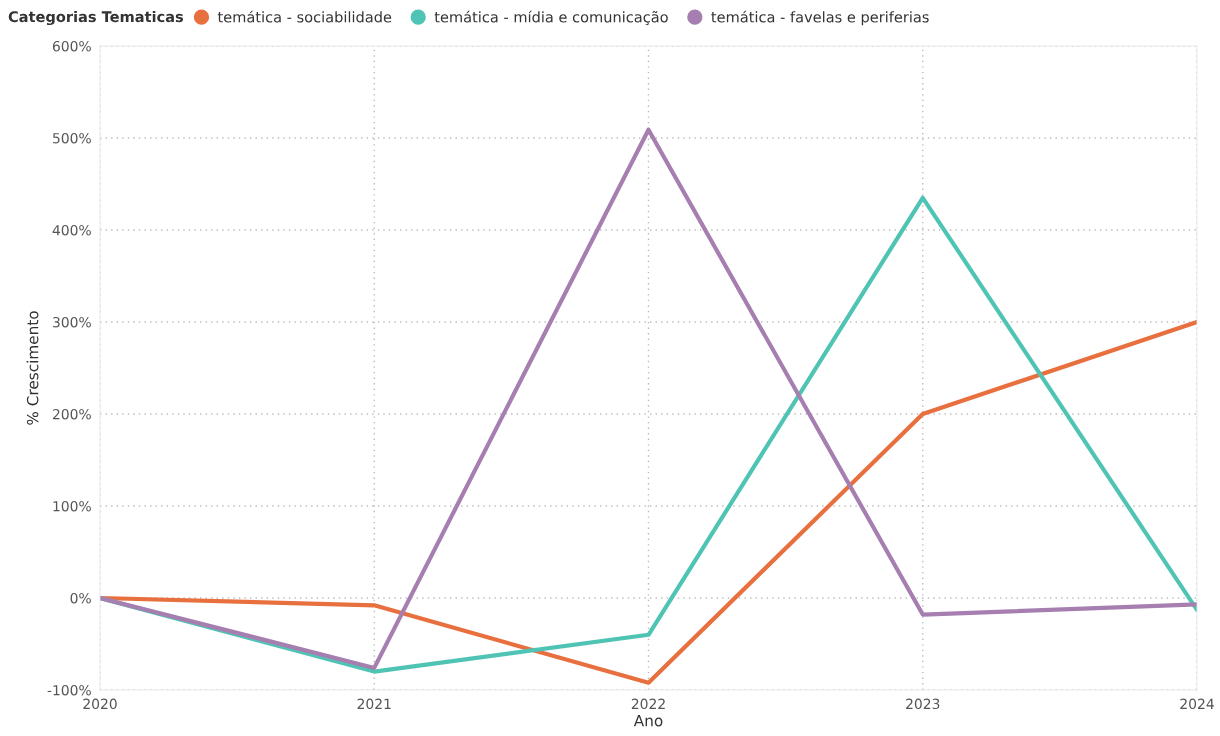 This screenshot has height=736, width=1220. I want to click on y-tick-label: -100%, so click(69, 690).